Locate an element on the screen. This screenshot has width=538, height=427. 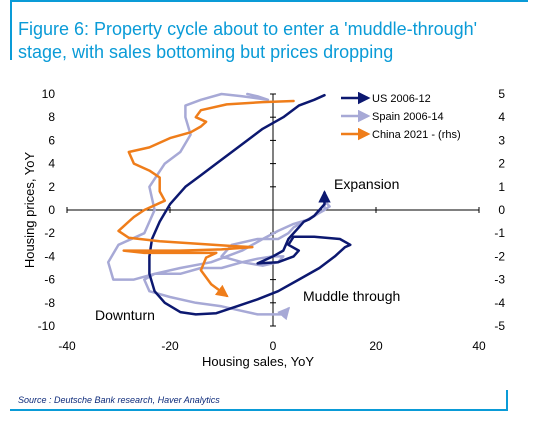
y-tick-label: -8 is located at coordinates (49, 303).